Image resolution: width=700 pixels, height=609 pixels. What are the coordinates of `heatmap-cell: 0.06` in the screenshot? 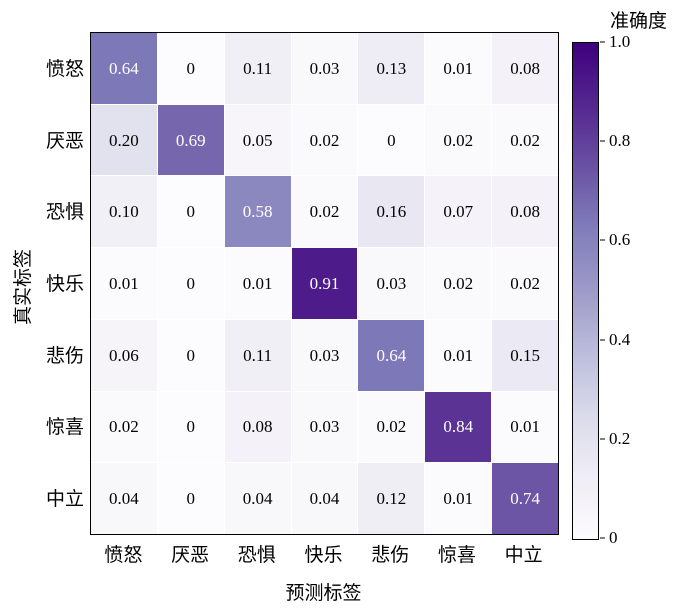 It's located at (124, 355).